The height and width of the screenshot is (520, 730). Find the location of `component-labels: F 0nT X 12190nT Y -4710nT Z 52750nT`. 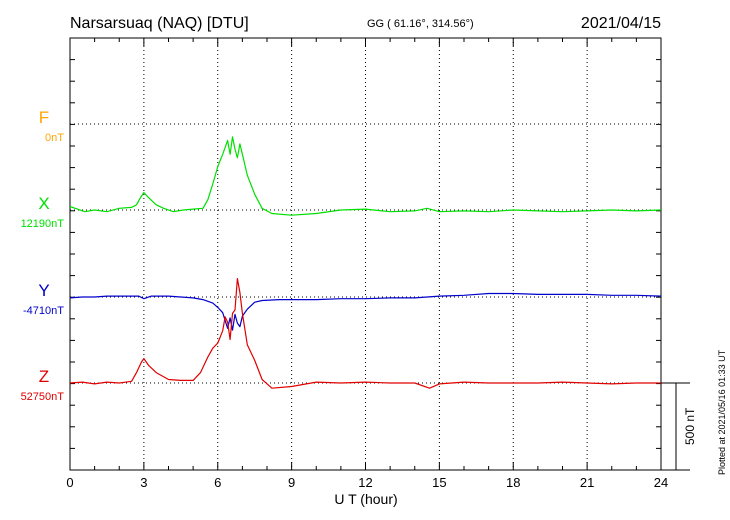

component-labels: F 0nT X 12190nT Y -4710nT Z 52750nT is located at coordinates (43, 255).